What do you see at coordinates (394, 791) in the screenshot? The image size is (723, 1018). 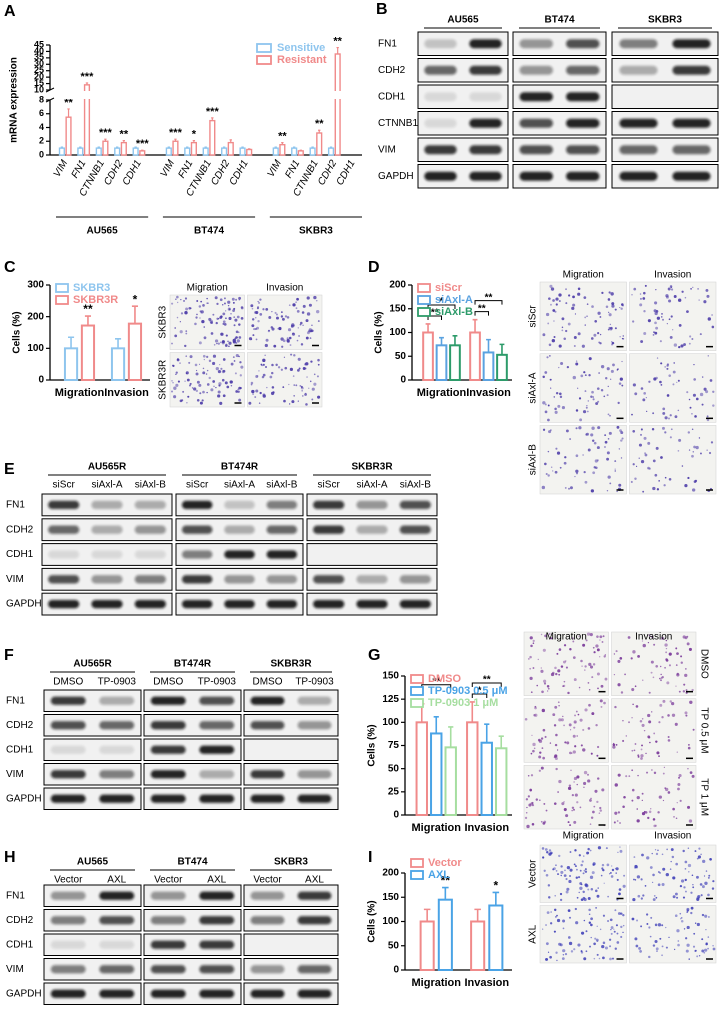 I see `y-tick-label: 25` at bounding box center [394, 791].